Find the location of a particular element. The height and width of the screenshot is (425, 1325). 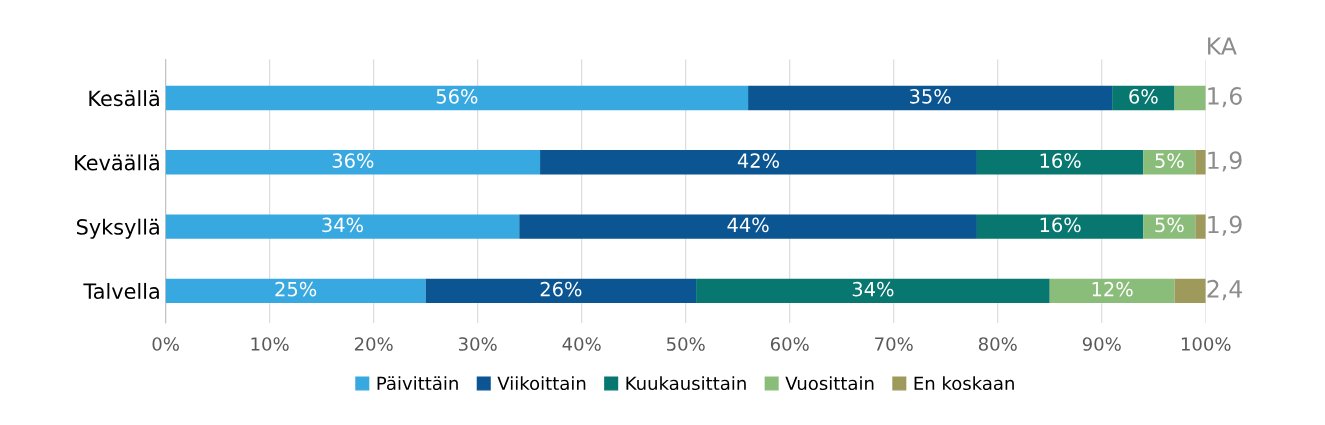

x-tick-label: 10% is located at coordinates (270, 344).